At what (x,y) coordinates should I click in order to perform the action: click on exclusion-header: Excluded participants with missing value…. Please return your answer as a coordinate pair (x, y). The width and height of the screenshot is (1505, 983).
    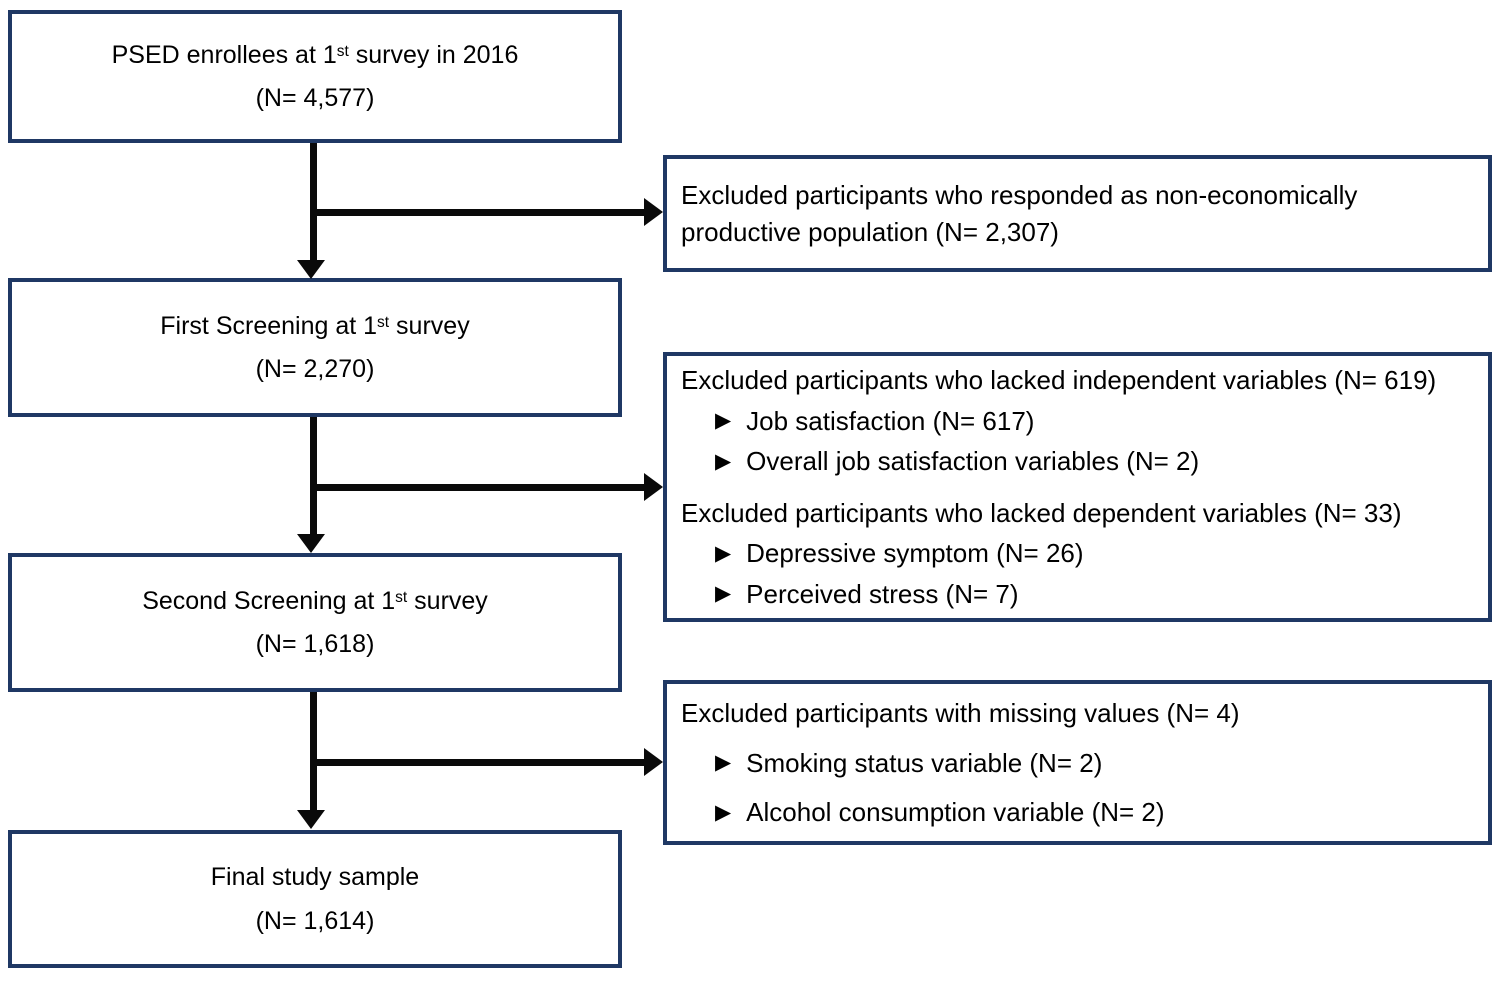
    Looking at the image, I should click on (960, 712).